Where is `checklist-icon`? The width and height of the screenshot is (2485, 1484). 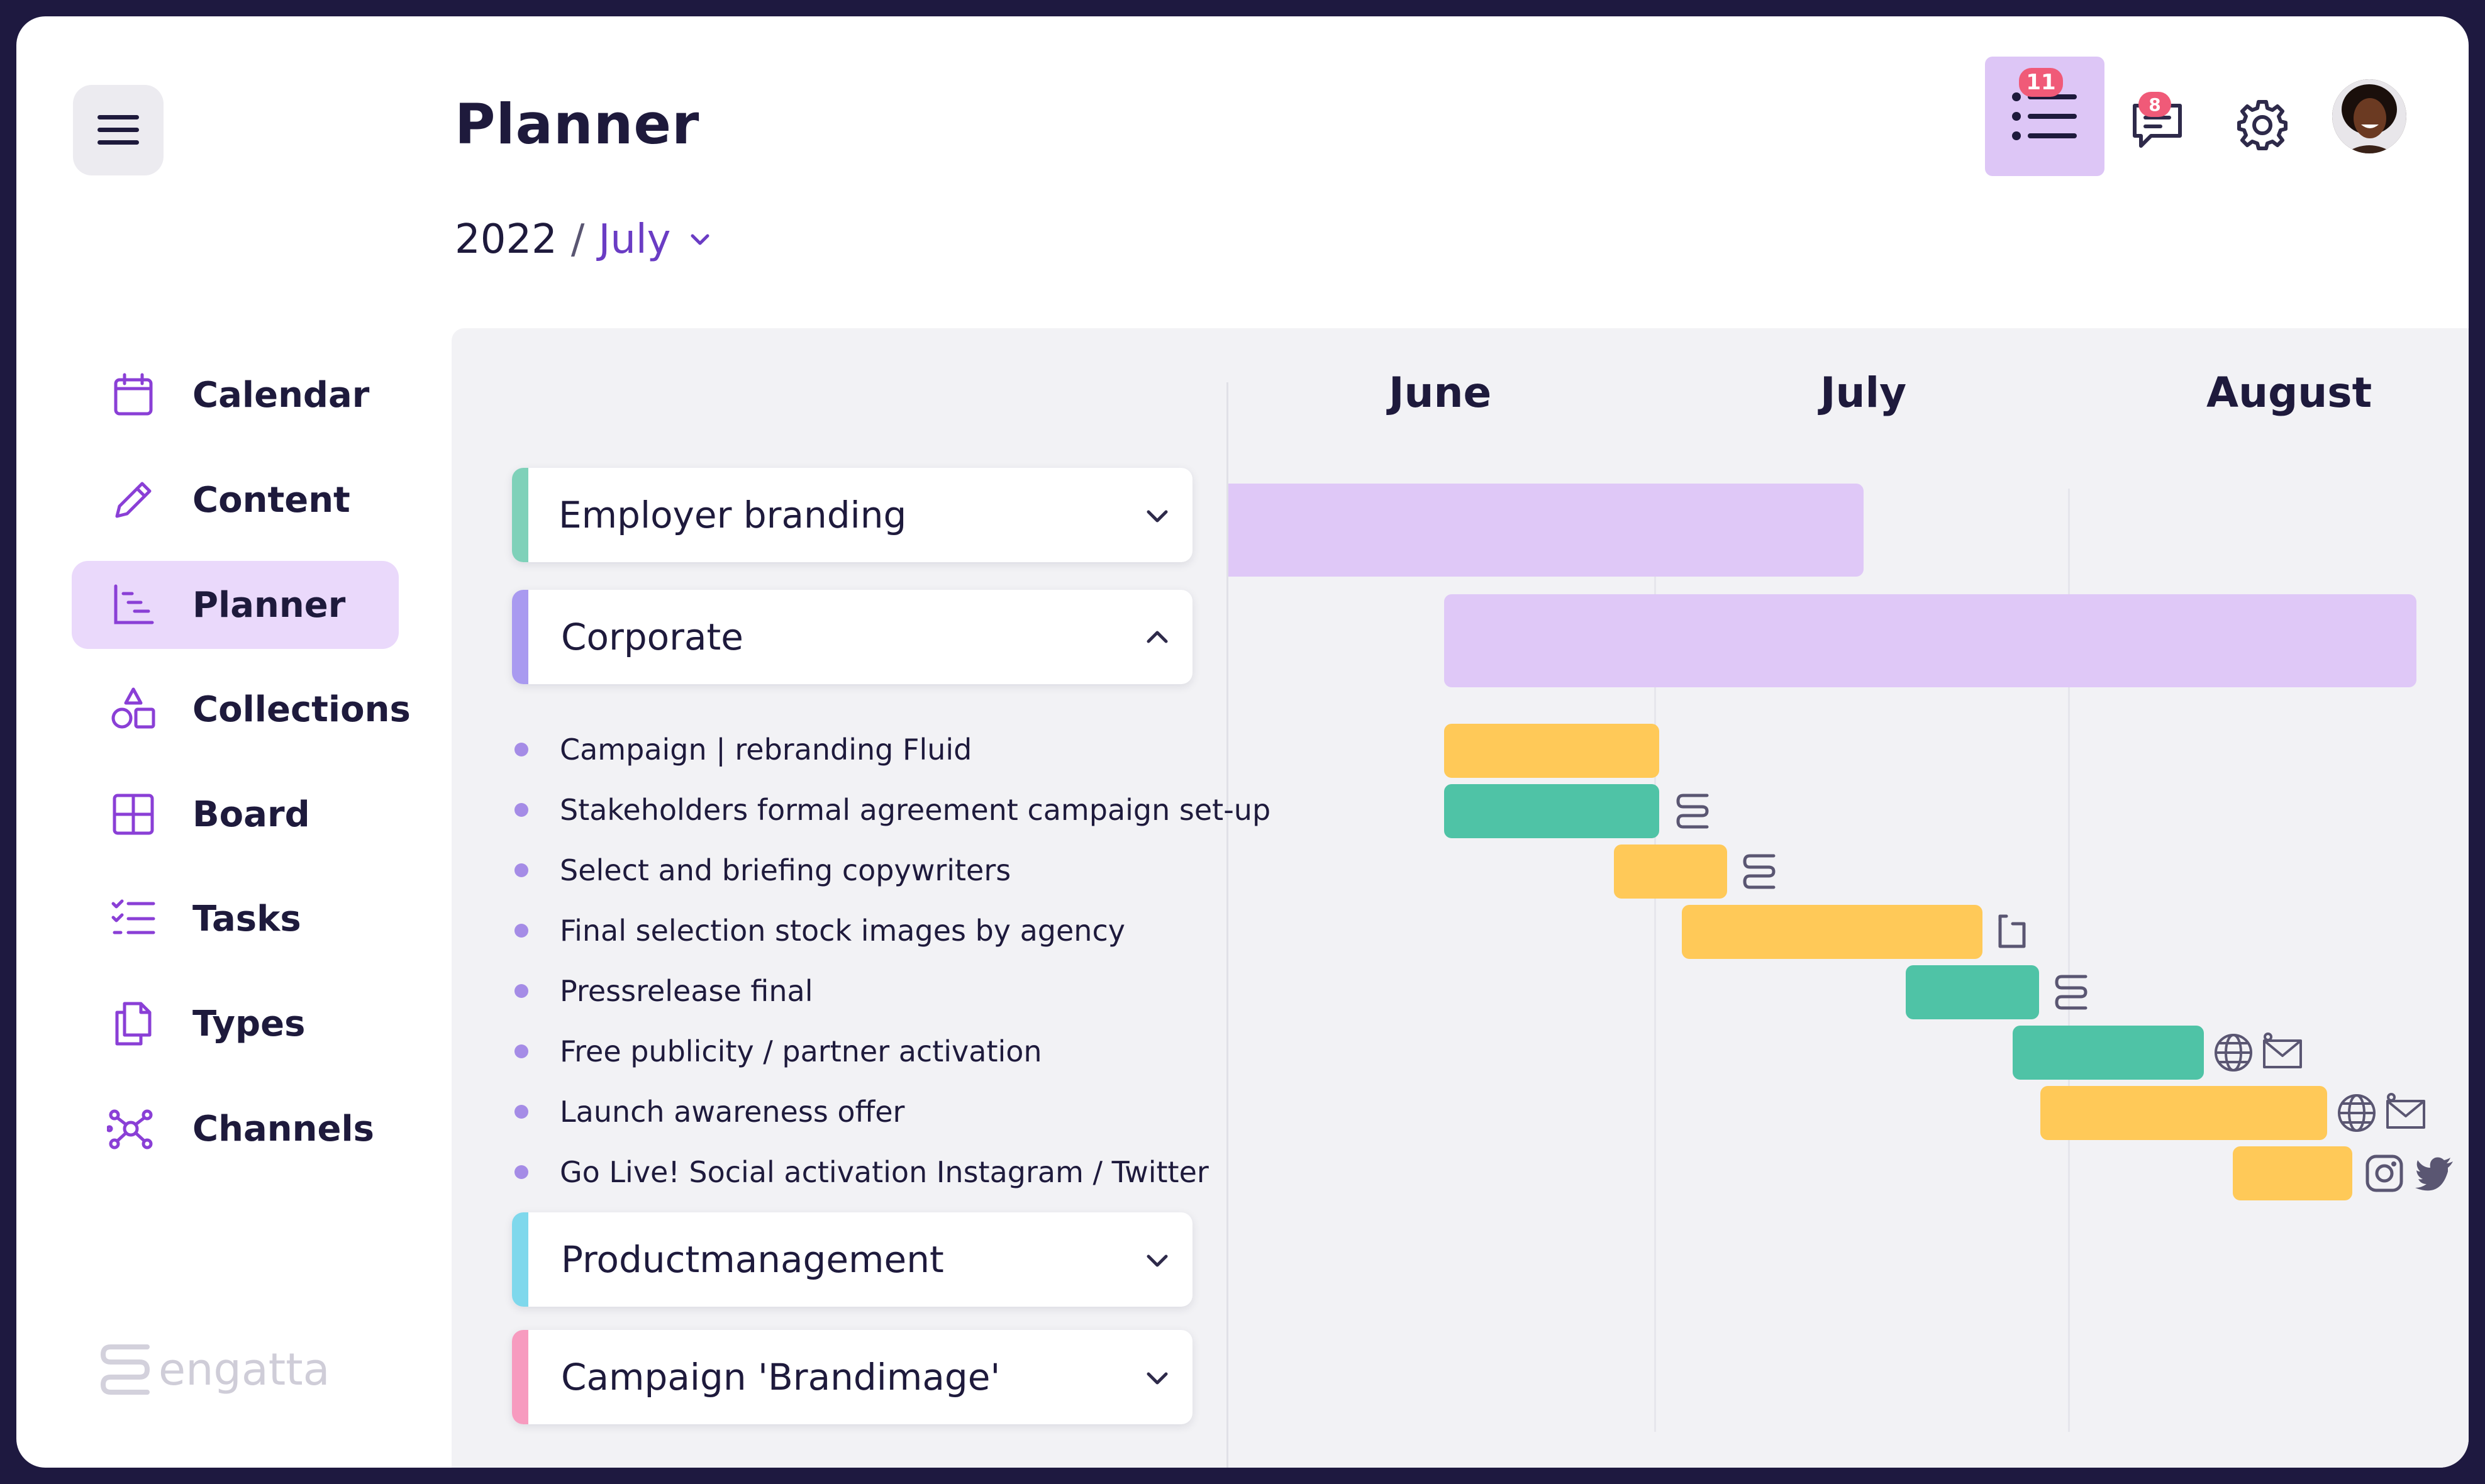 checklist-icon is located at coordinates (133, 916).